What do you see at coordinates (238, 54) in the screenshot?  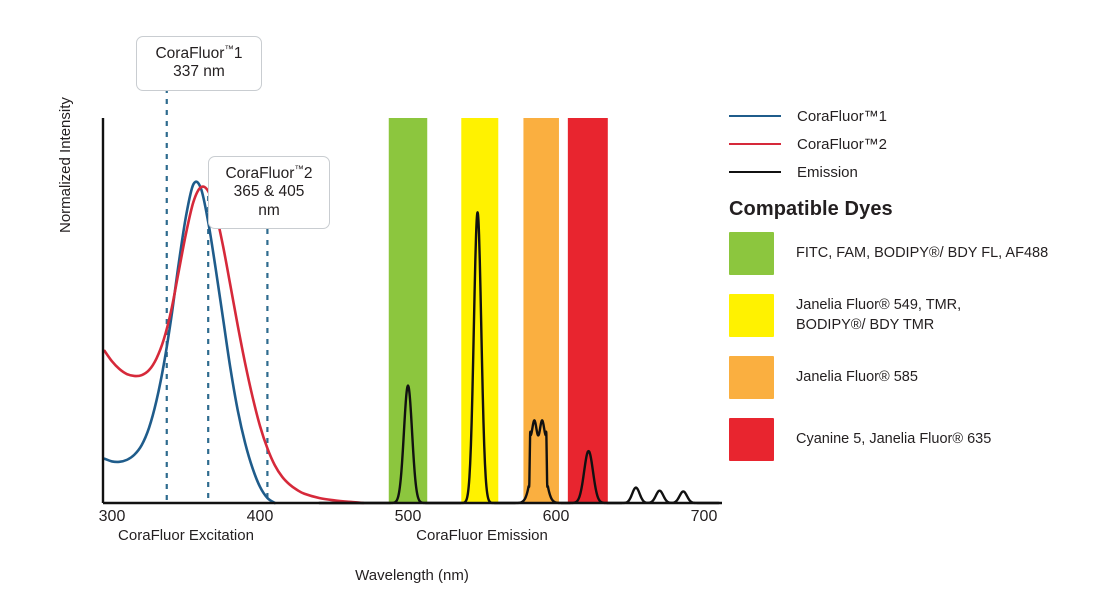 I see `callout-cf1-suffix: 1` at bounding box center [238, 54].